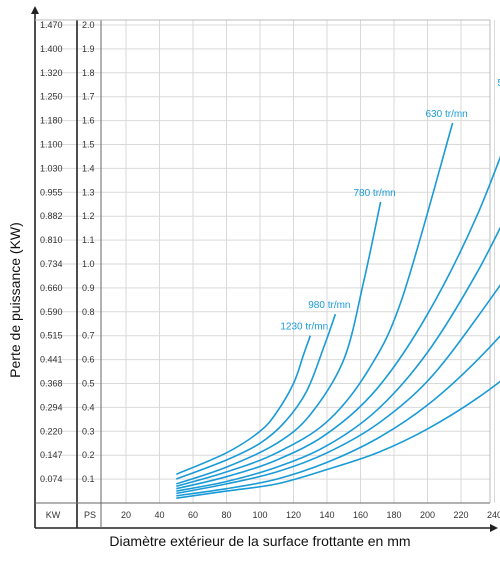 This screenshot has height=568, width=500. What do you see at coordinates (304, 327) in the screenshot?
I see `curve-label: 1230 tr/mn` at bounding box center [304, 327].